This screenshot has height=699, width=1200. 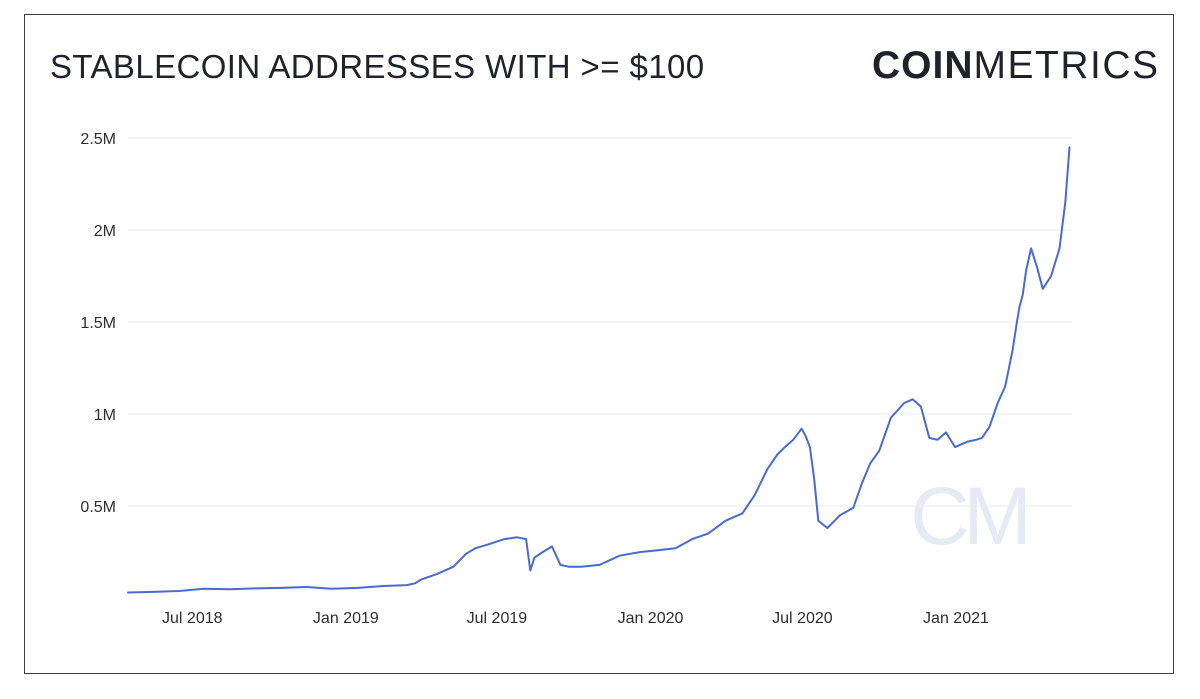 I want to click on x-tick-label: Jan 2021, so click(x=956, y=618).